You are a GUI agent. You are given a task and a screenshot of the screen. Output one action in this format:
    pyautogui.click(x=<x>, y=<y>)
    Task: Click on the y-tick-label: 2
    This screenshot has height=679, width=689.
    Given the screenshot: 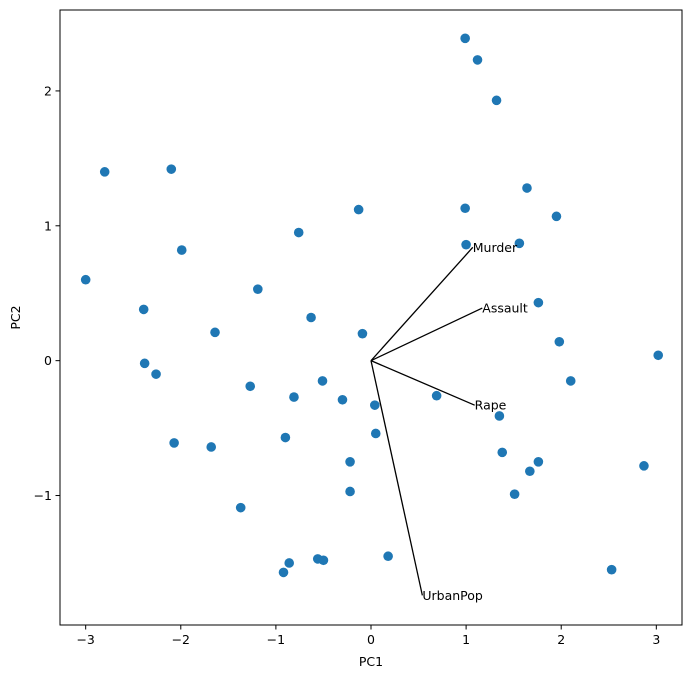 What is the action you would take?
    pyautogui.click(x=48, y=90)
    